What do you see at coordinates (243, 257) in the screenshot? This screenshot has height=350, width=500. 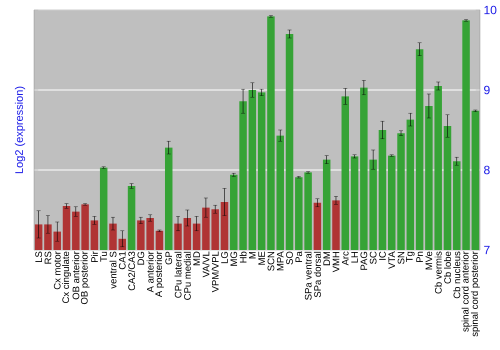 I see `x-tick-label: Hb` at bounding box center [243, 257].